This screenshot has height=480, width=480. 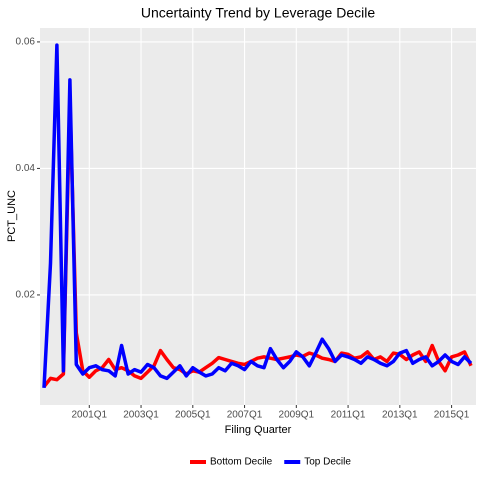 I want to click on x-tick-label: 2001Q1, so click(x=89, y=415).